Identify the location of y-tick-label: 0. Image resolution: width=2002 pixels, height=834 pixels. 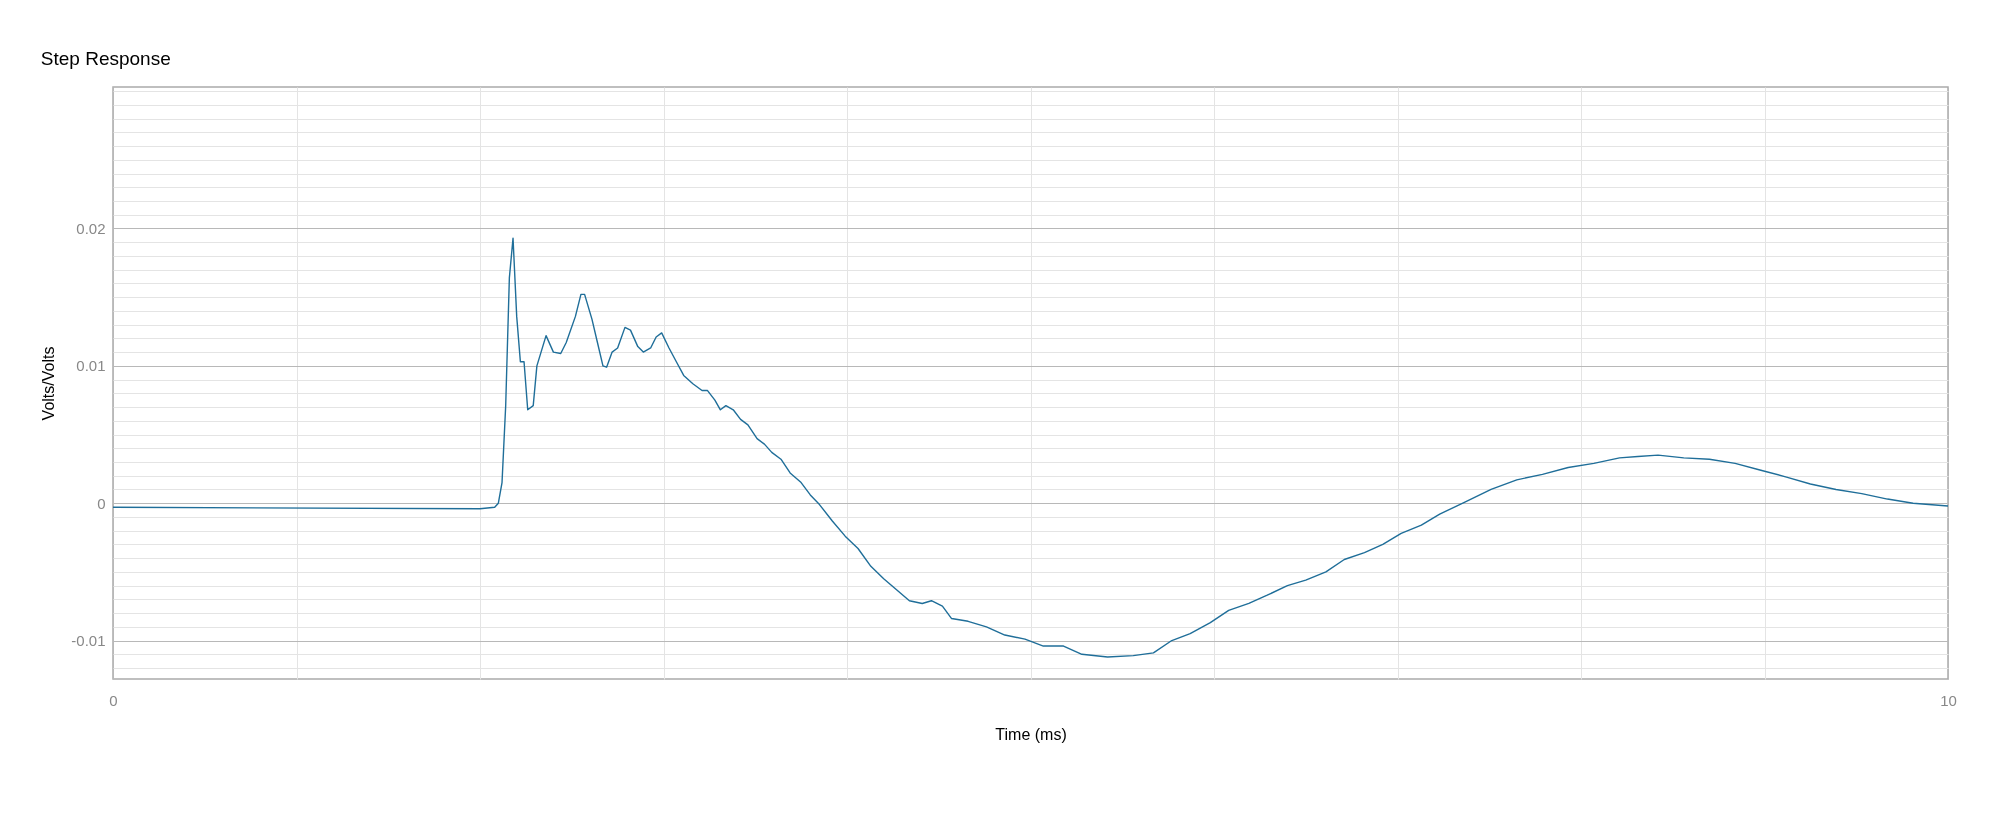
(101, 503).